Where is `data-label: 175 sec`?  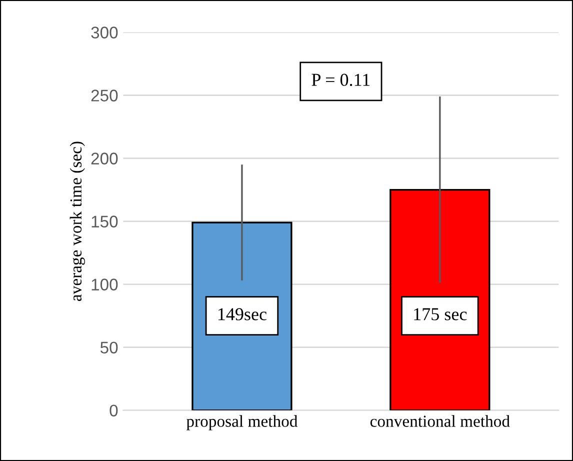
data-label: 175 sec is located at coordinates (440, 314).